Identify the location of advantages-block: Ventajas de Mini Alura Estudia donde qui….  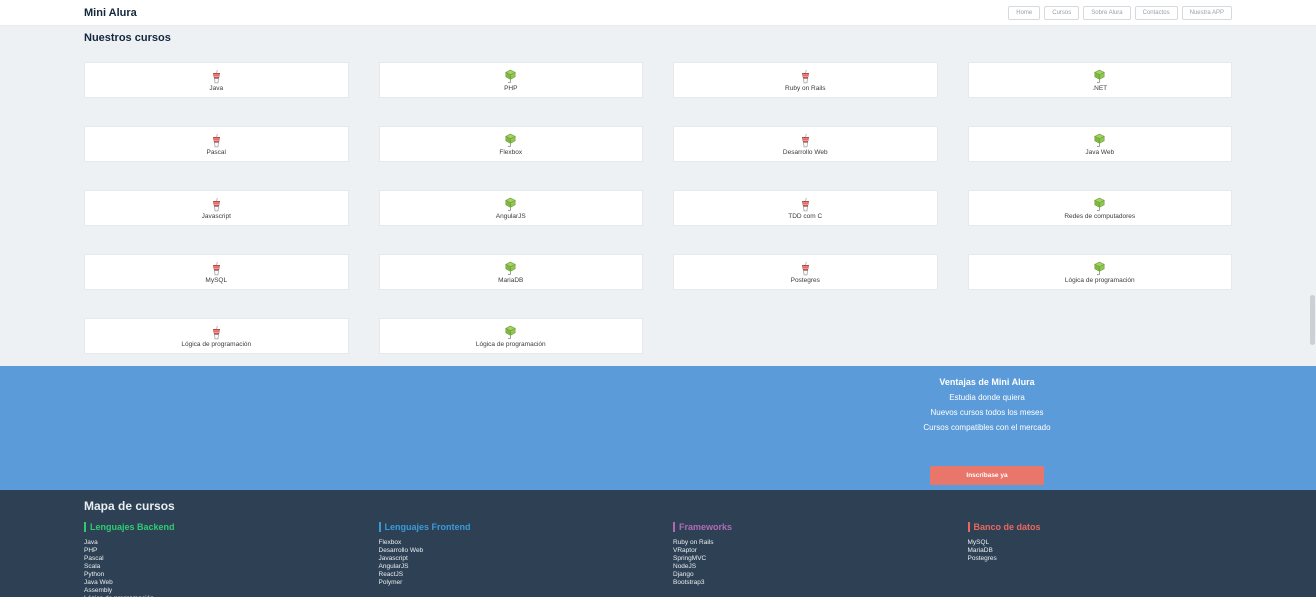
(987, 431).